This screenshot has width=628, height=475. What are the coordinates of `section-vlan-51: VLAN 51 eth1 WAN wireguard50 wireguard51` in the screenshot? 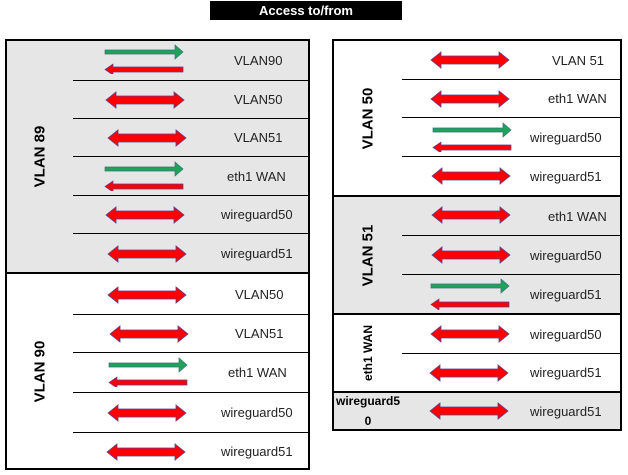 It's located at (477, 254).